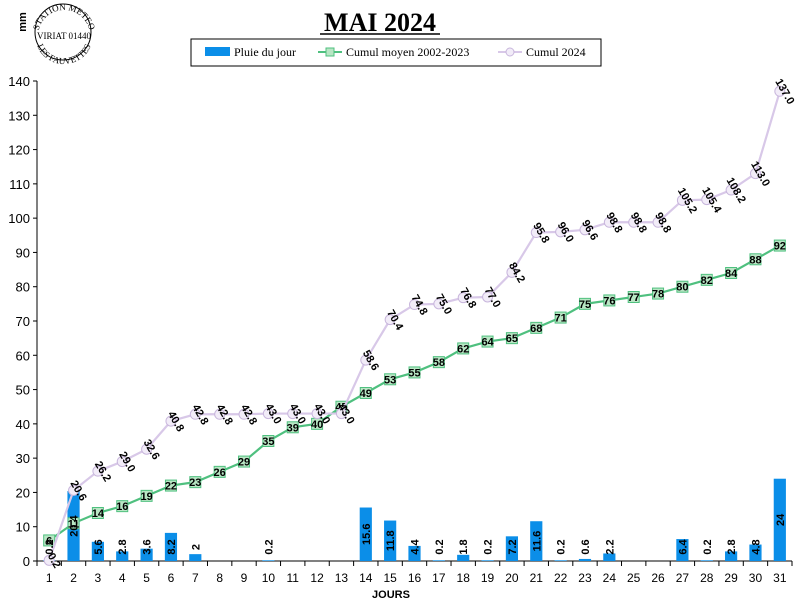  Describe the element at coordinates (23, 492) in the screenshot. I see `y-tick-label: 20` at that location.